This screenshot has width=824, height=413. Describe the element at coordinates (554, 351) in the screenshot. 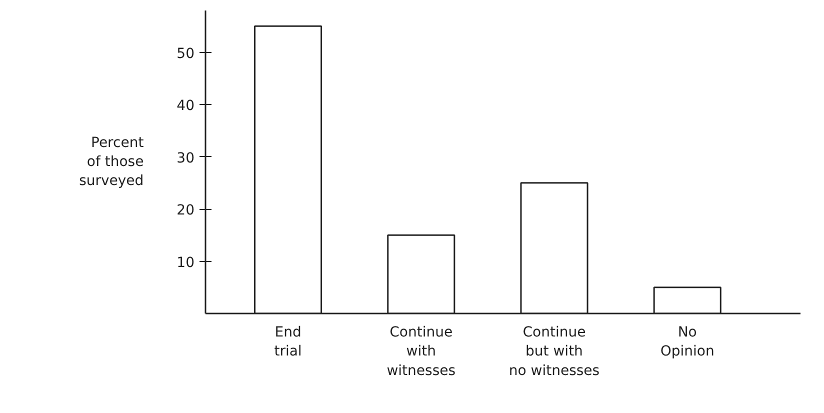

I see `x-tick-label: Continue but with no witnesses` at that location.